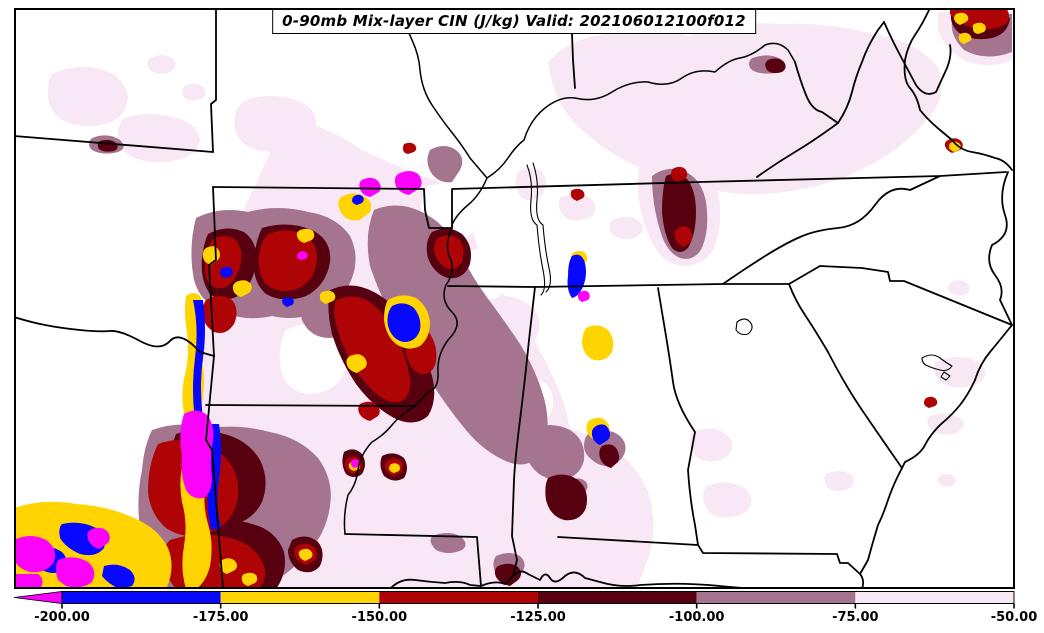 The height and width of the screenshot is (633, 1044). I want to click on colorbar-underflow-arrow, so click(38, 597).